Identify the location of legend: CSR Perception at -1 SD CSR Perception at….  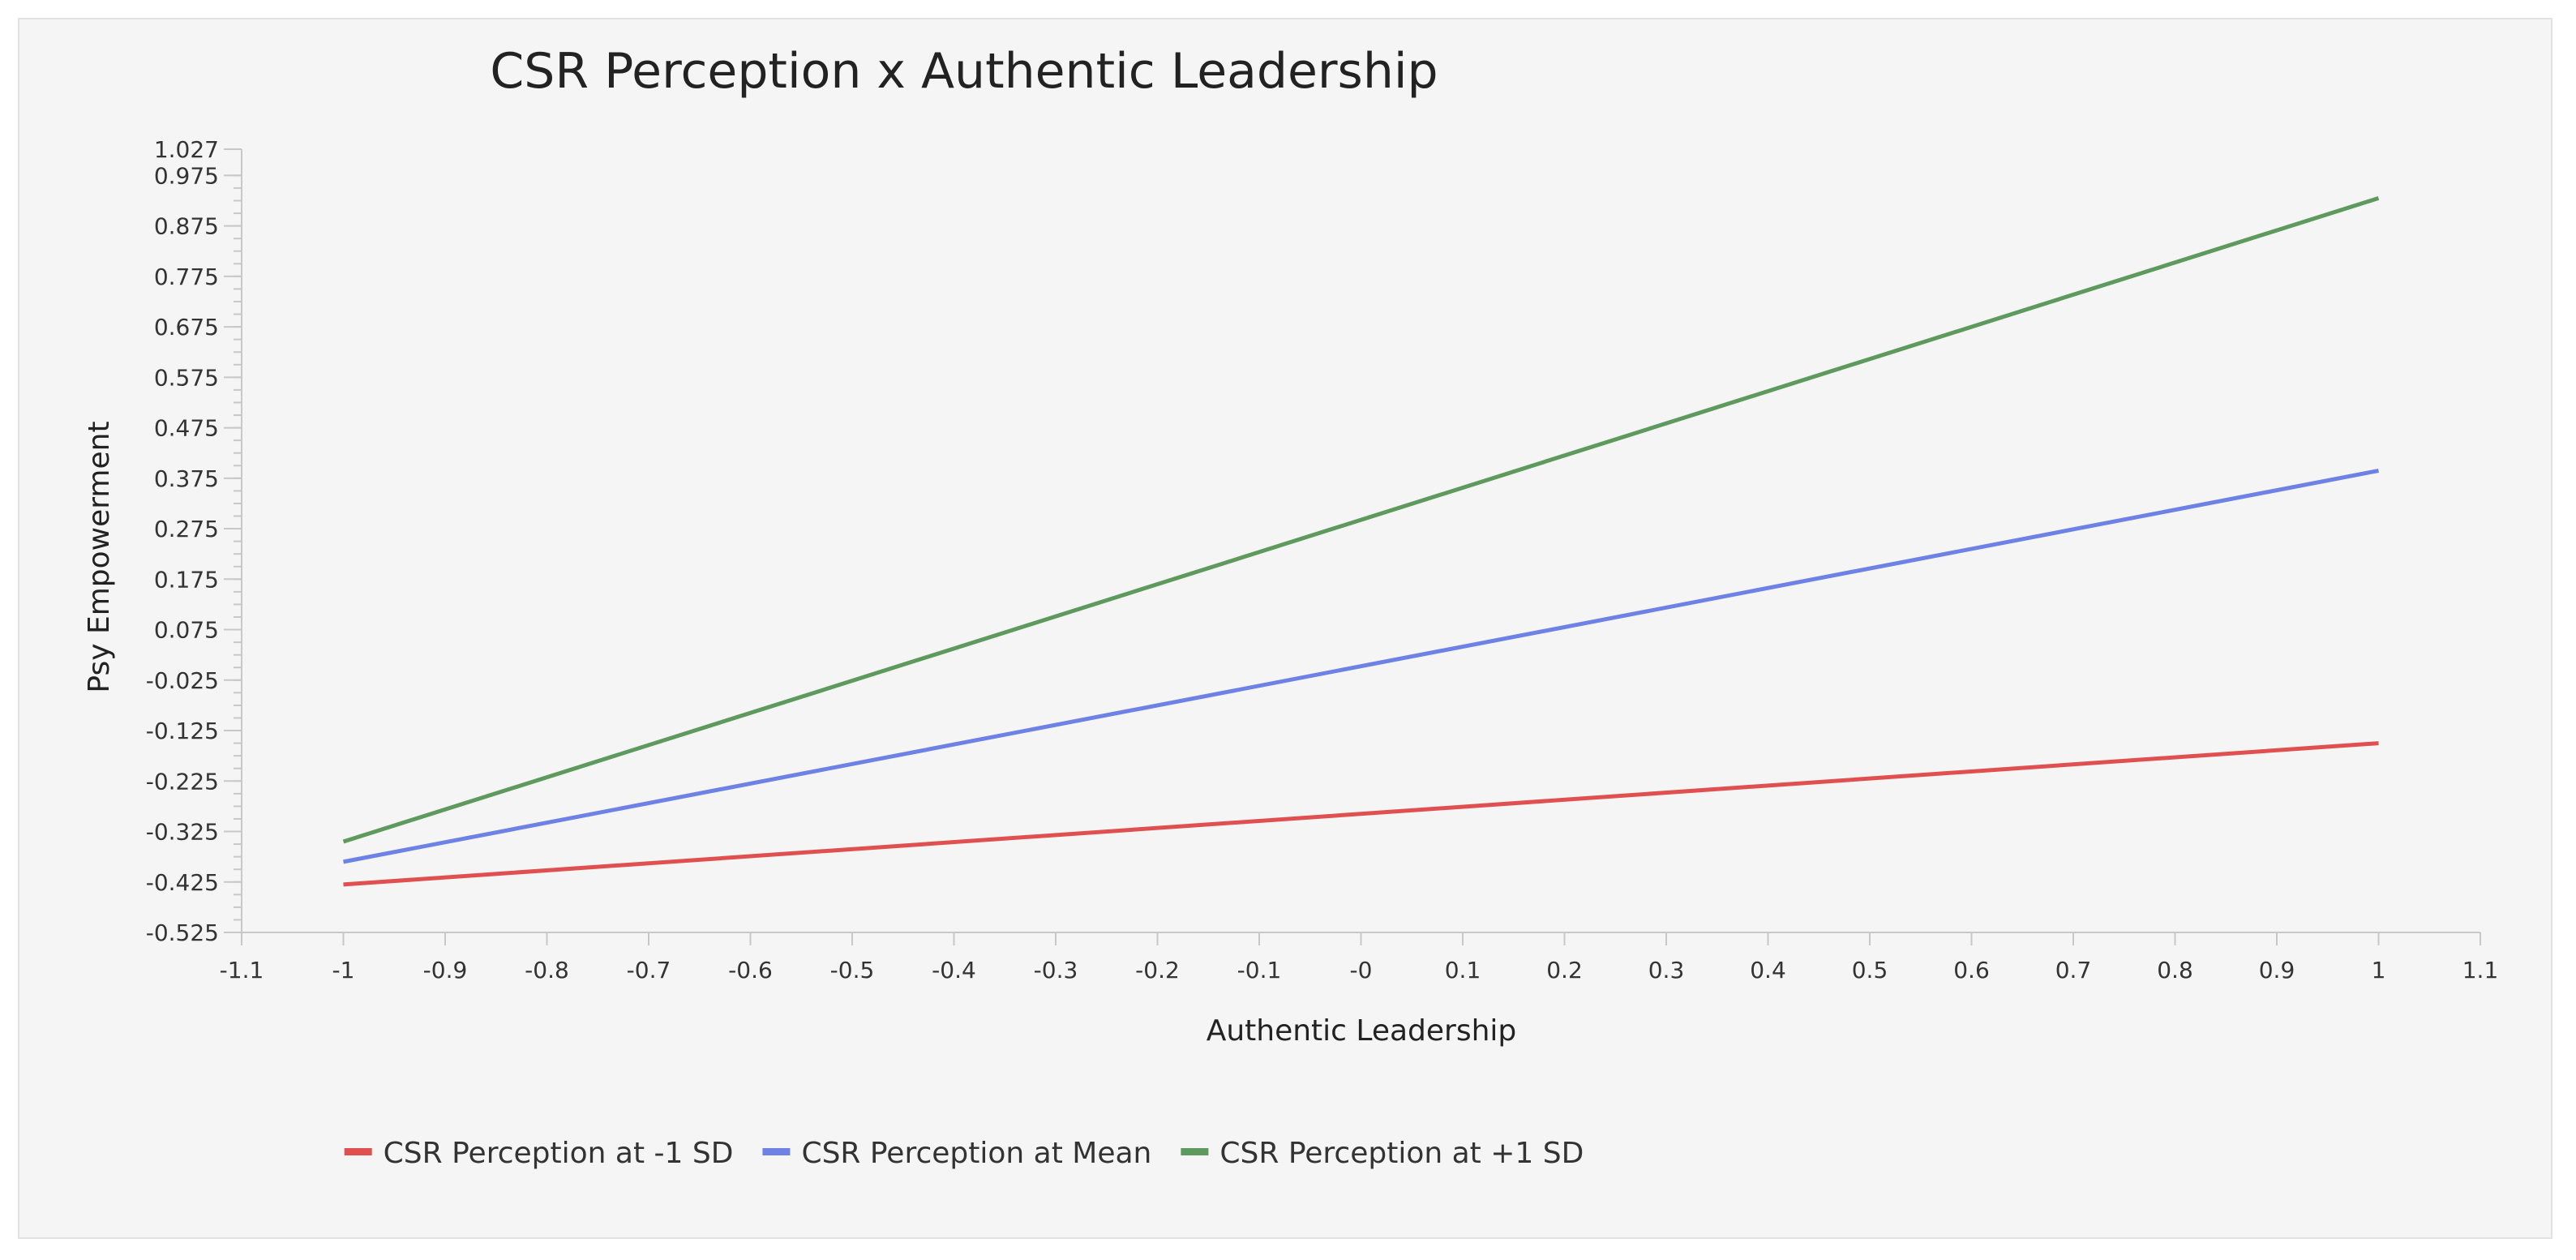
(964, 1154).